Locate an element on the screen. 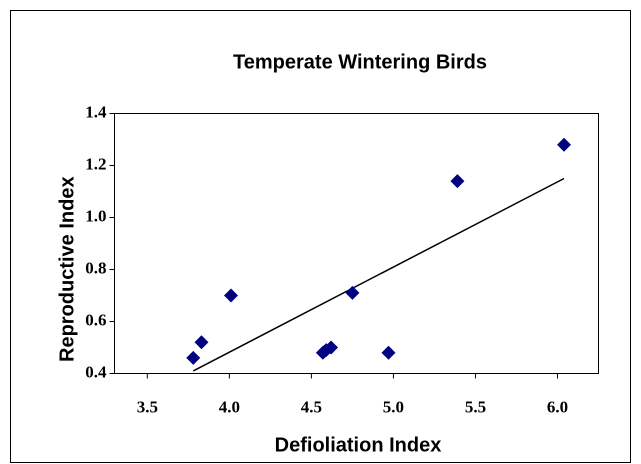  y-tick-label: 0.4 is located at coordinates (96, 371).